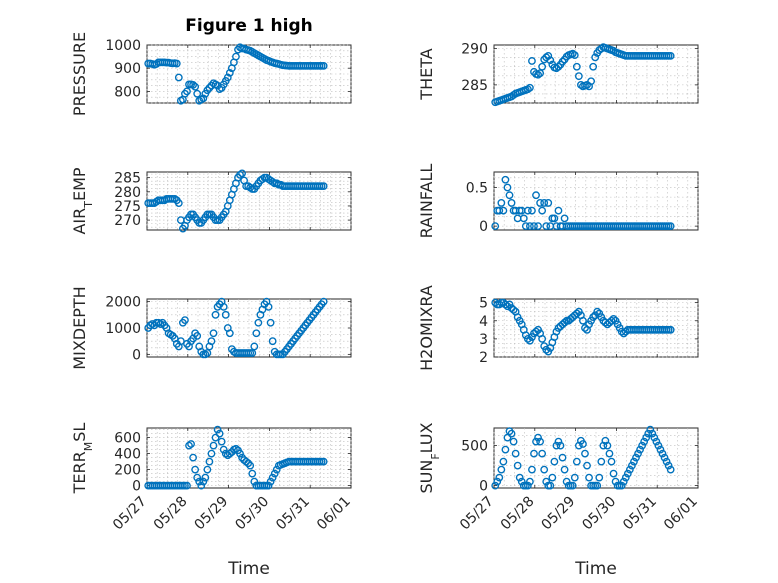 Image resolution: width=778 pixels, height=583 pixels. What do you see at coordinates (127, 193) in the screenshot?
I see `y-tick-label: 280` at bounding box center [127, 193].